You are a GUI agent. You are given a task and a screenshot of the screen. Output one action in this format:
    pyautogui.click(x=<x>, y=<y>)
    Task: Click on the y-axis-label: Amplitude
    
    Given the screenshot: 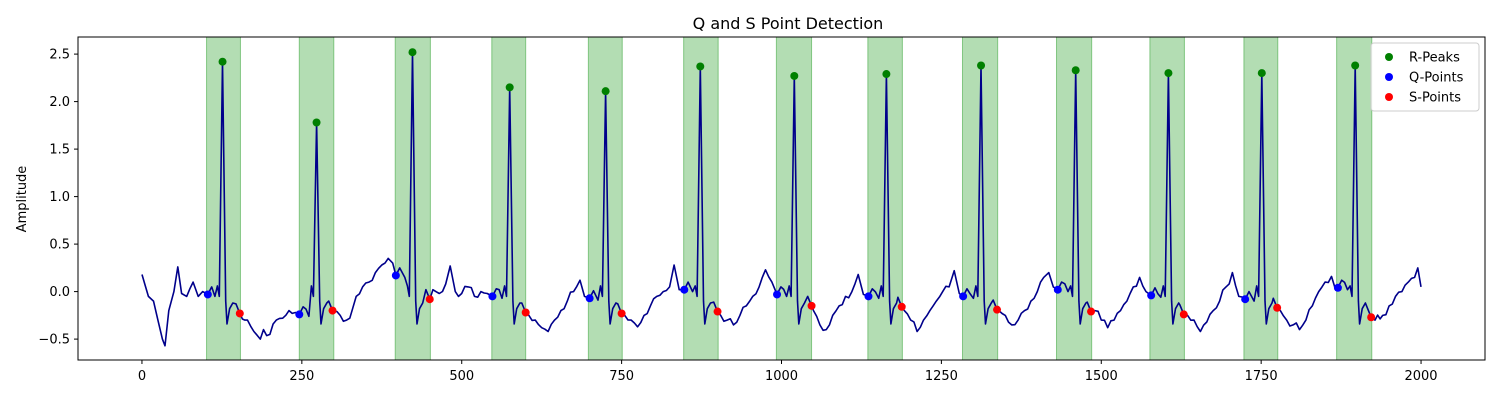 What is the action you would take?
    pyautogui.click(x=22, y=199)
    